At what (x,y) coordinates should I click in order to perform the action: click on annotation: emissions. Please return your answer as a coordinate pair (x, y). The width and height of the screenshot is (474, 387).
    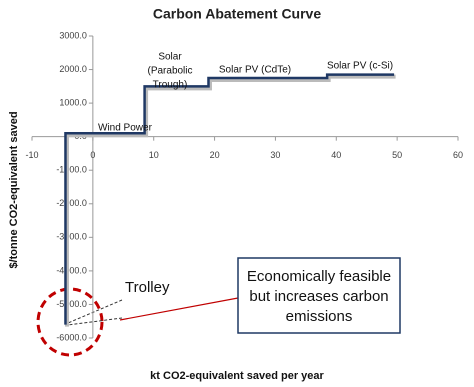
    Looking at the image, I should click on (319, 316).